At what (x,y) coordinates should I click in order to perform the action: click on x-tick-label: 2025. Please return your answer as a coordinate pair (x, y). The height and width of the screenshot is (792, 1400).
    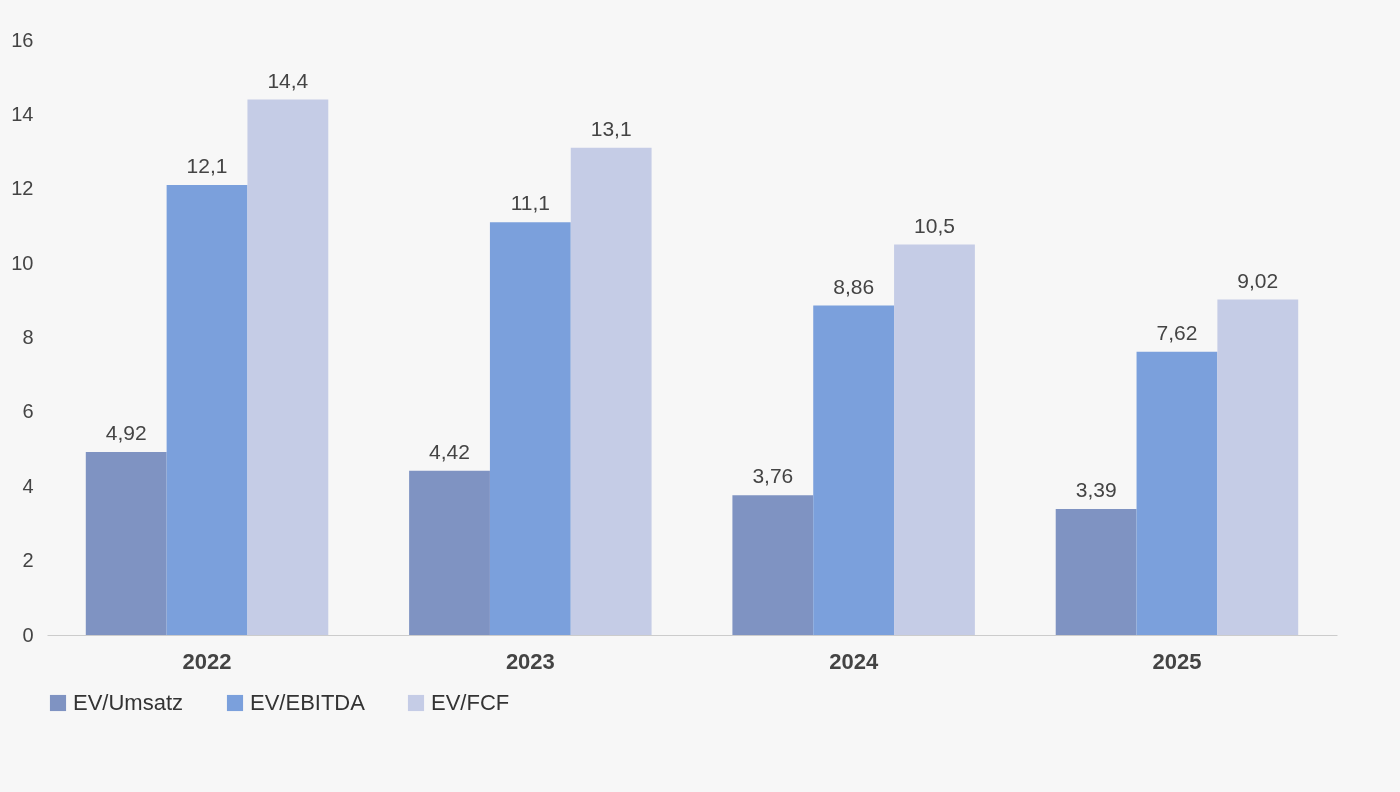
    Looking at the image, I should click on (1177, 661).